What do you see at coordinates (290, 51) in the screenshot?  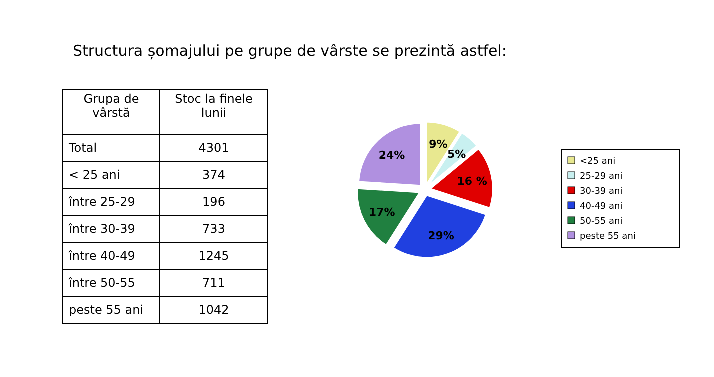 I see `text: Structura șomajului pe grupe de vârste se prezintă astfel:` at bounding box center [290, 51].